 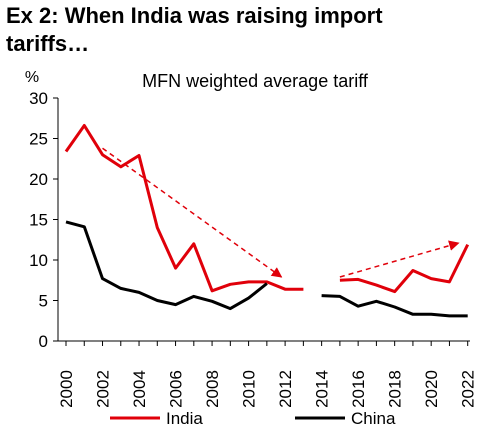 What do you see at coordinates (358, 389) in the screenshot?
I see `x-tick-label: 2016` at bounding box center [358, 389].